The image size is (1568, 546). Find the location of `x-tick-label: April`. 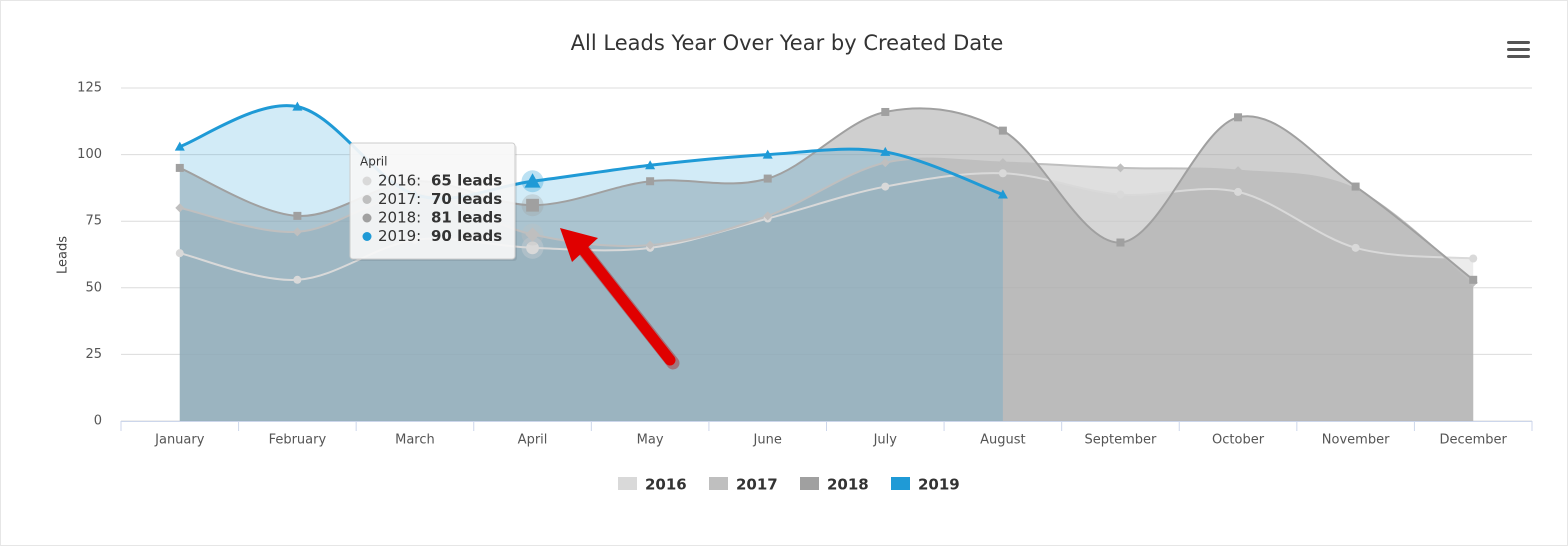

x-tick-label: April is located at coordinates (533, 440).